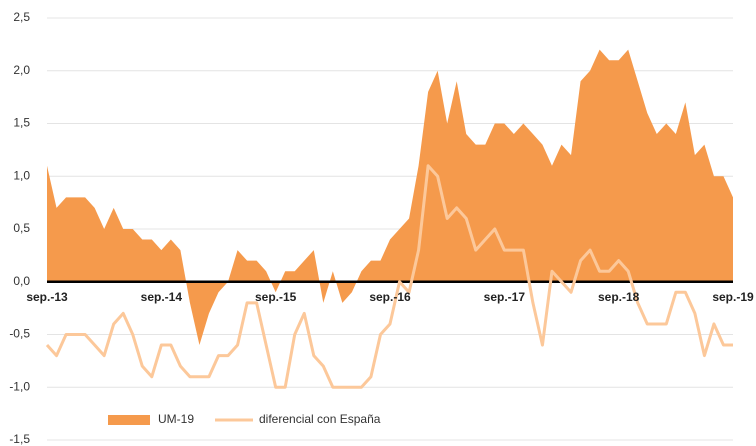 Image resolution: width=756 pixels, height=446 pixels. What do you see at coordinates (19, 439) in the screenshot?
I see `y-tick-label: -1,5` at bounding box center [19, 439].